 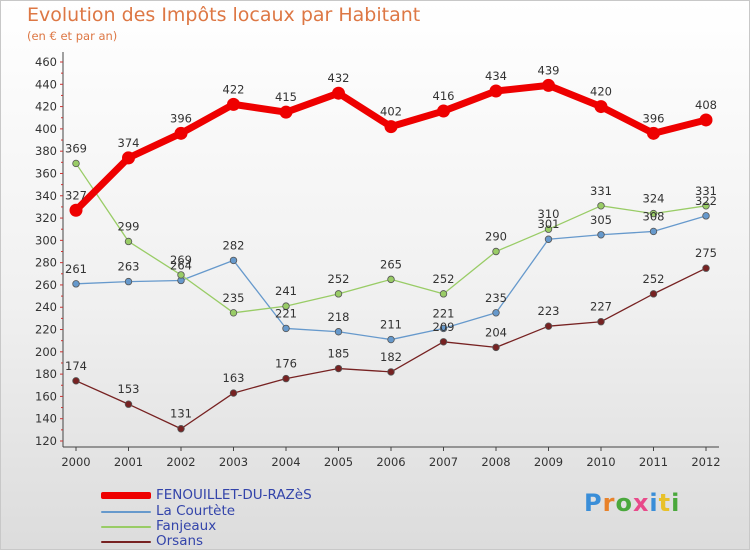 What do you see at coordinates (609, 503) in the screenshot?
I see `logo-letter: r` at bounding box center [609, 503].